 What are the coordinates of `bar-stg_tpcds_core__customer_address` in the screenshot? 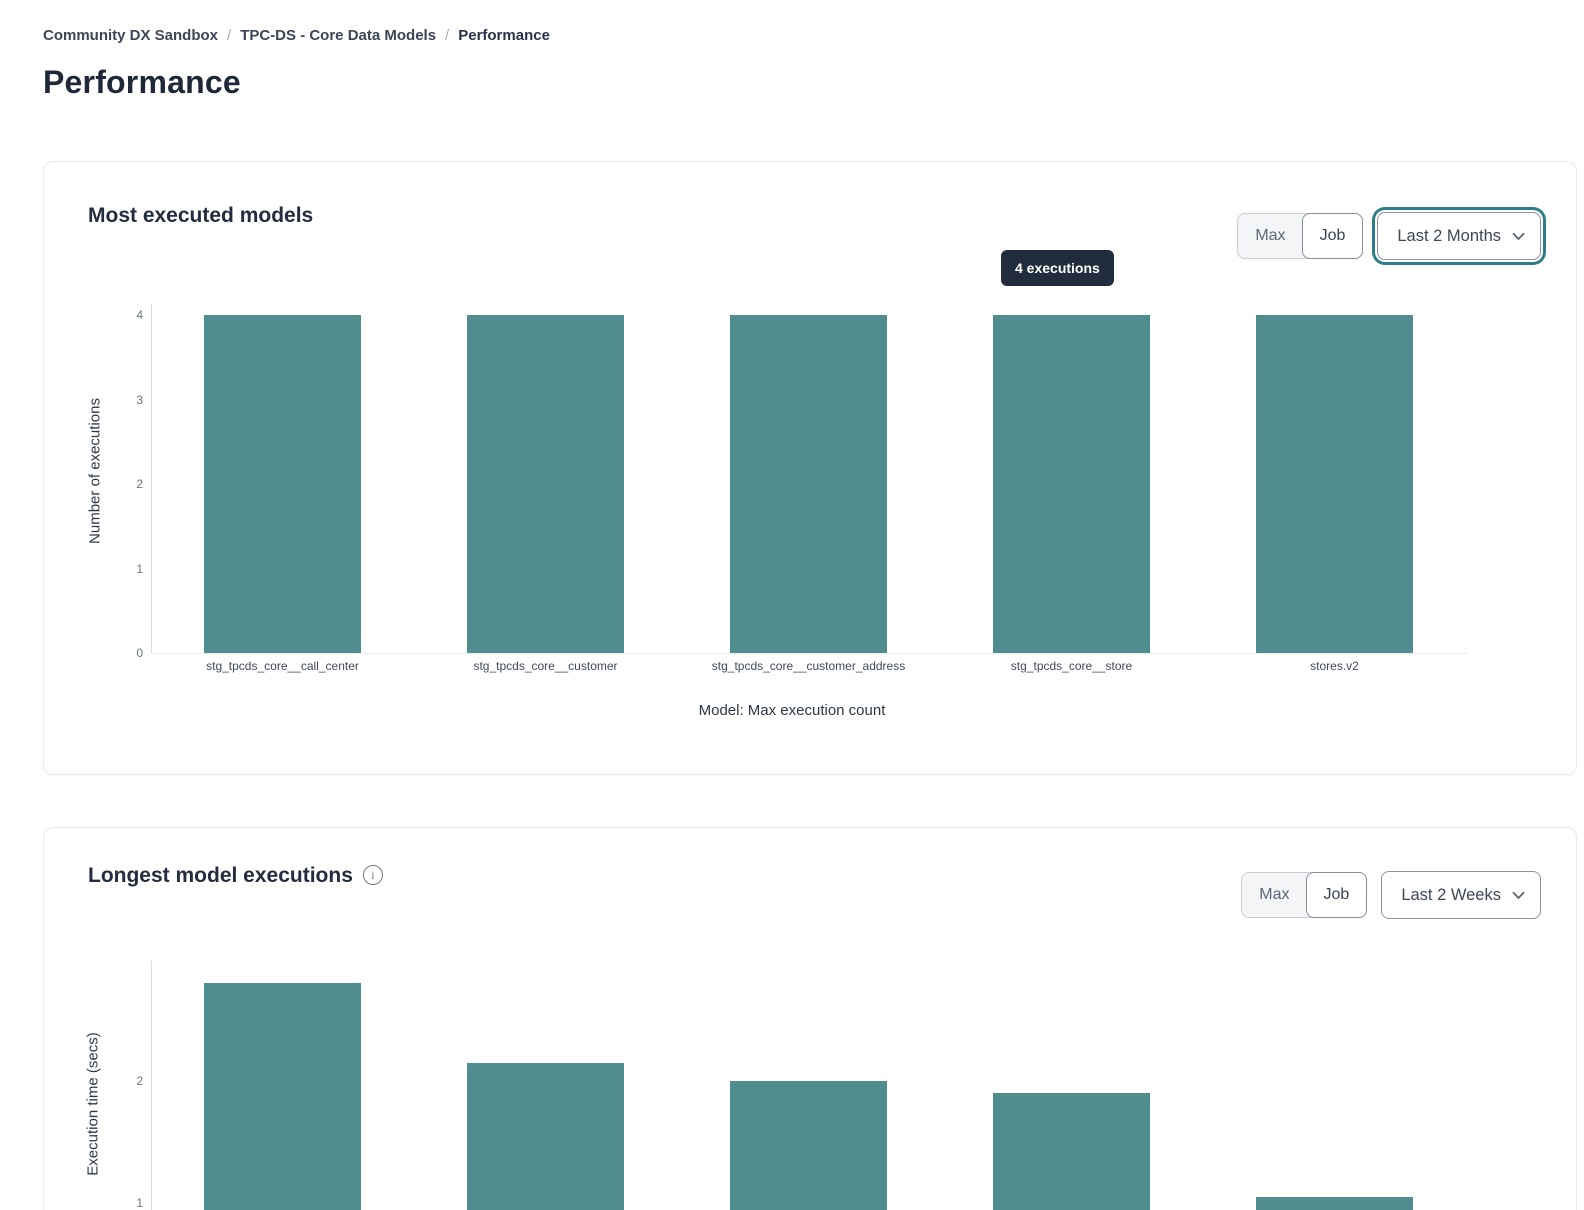 It's located at (808, 484).